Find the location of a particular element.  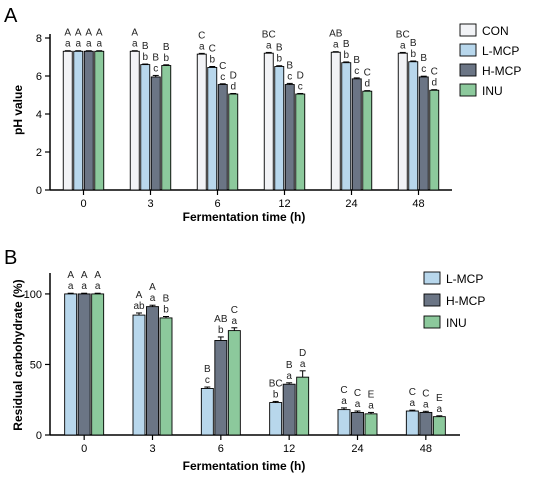

legend-label: CON is located at coordinates (495, 31).